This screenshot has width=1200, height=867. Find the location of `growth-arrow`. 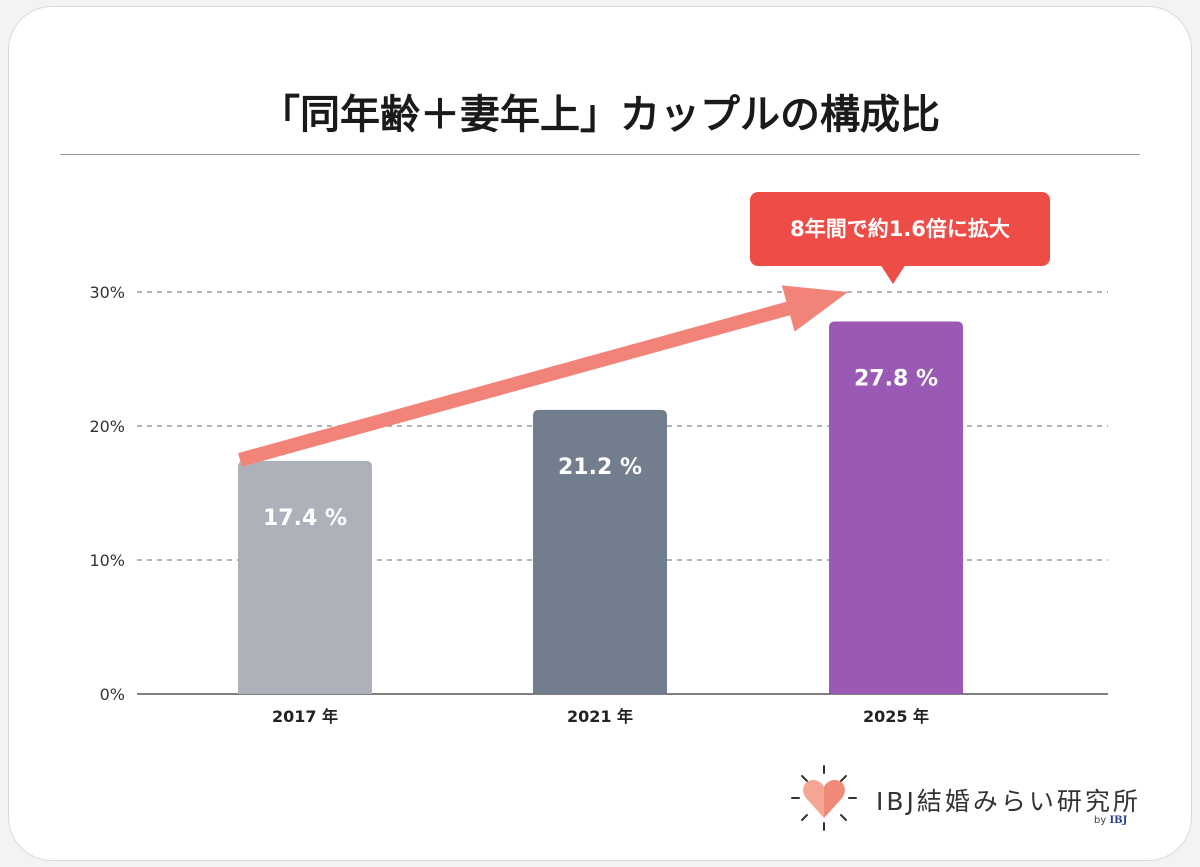

growth-arrow is located at coordinates (543, 376).